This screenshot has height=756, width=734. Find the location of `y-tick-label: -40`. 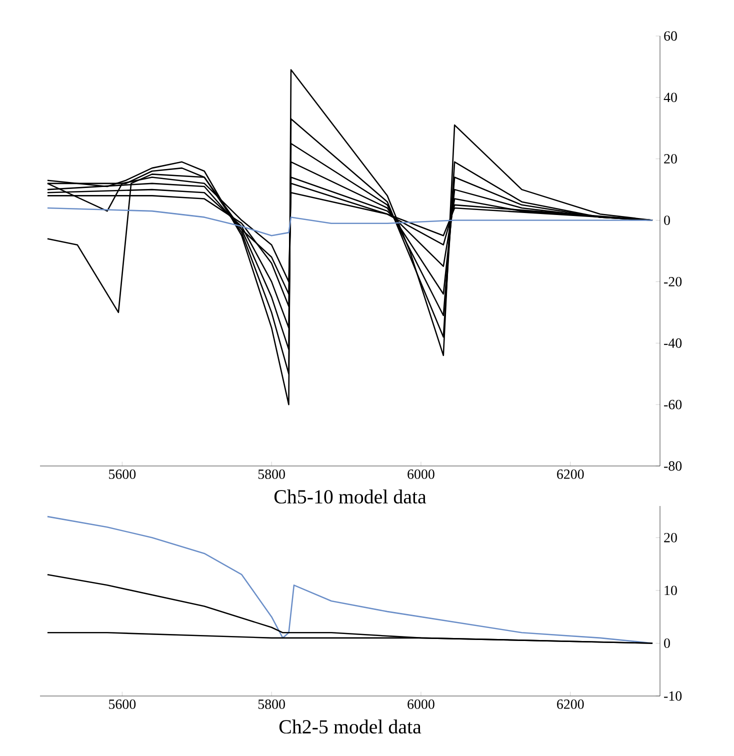

y-tick-label: -40 is located at coordinates (673, 343).